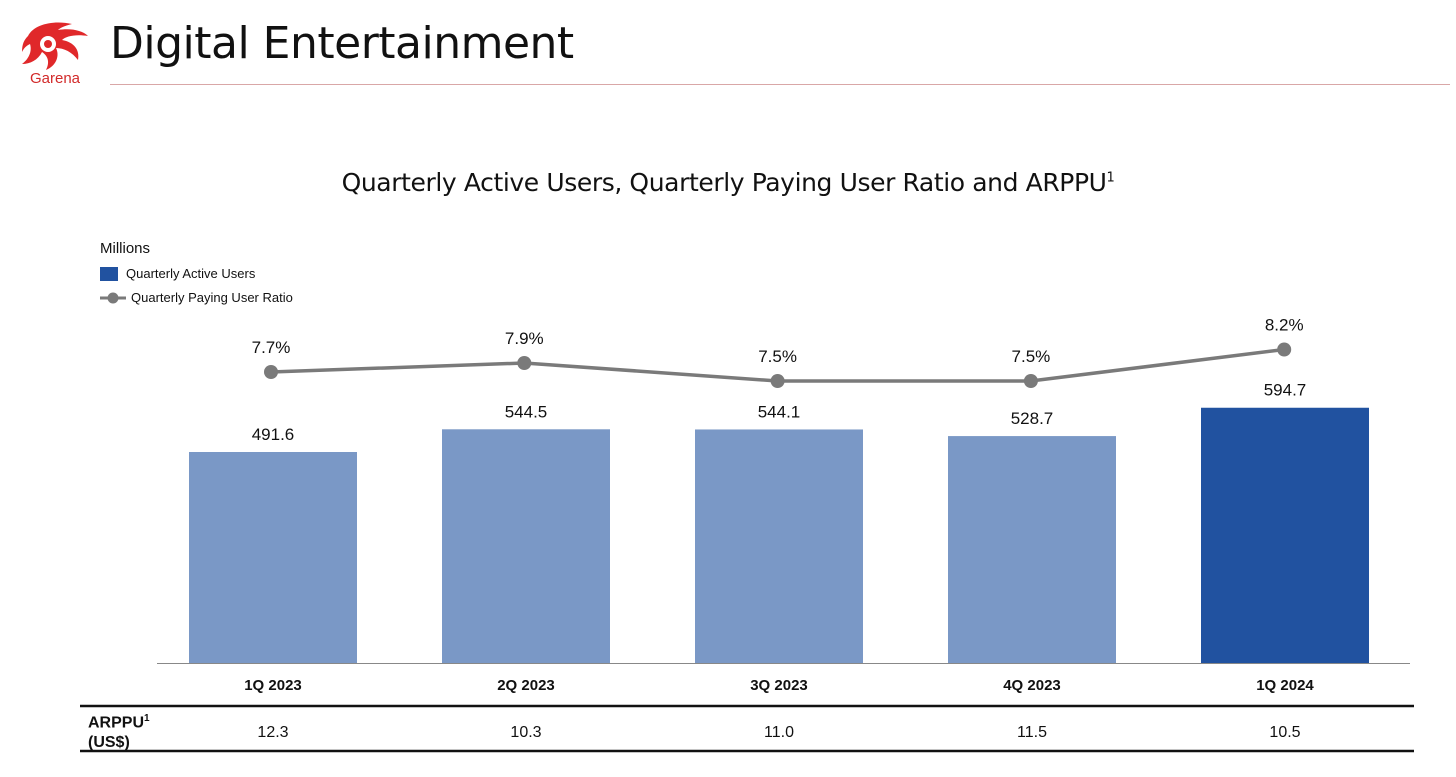 This screenshot has width=1456, height=777. Describe the element at coordinates (780, 84) in the screenshot. I see `header-divider` at that location.